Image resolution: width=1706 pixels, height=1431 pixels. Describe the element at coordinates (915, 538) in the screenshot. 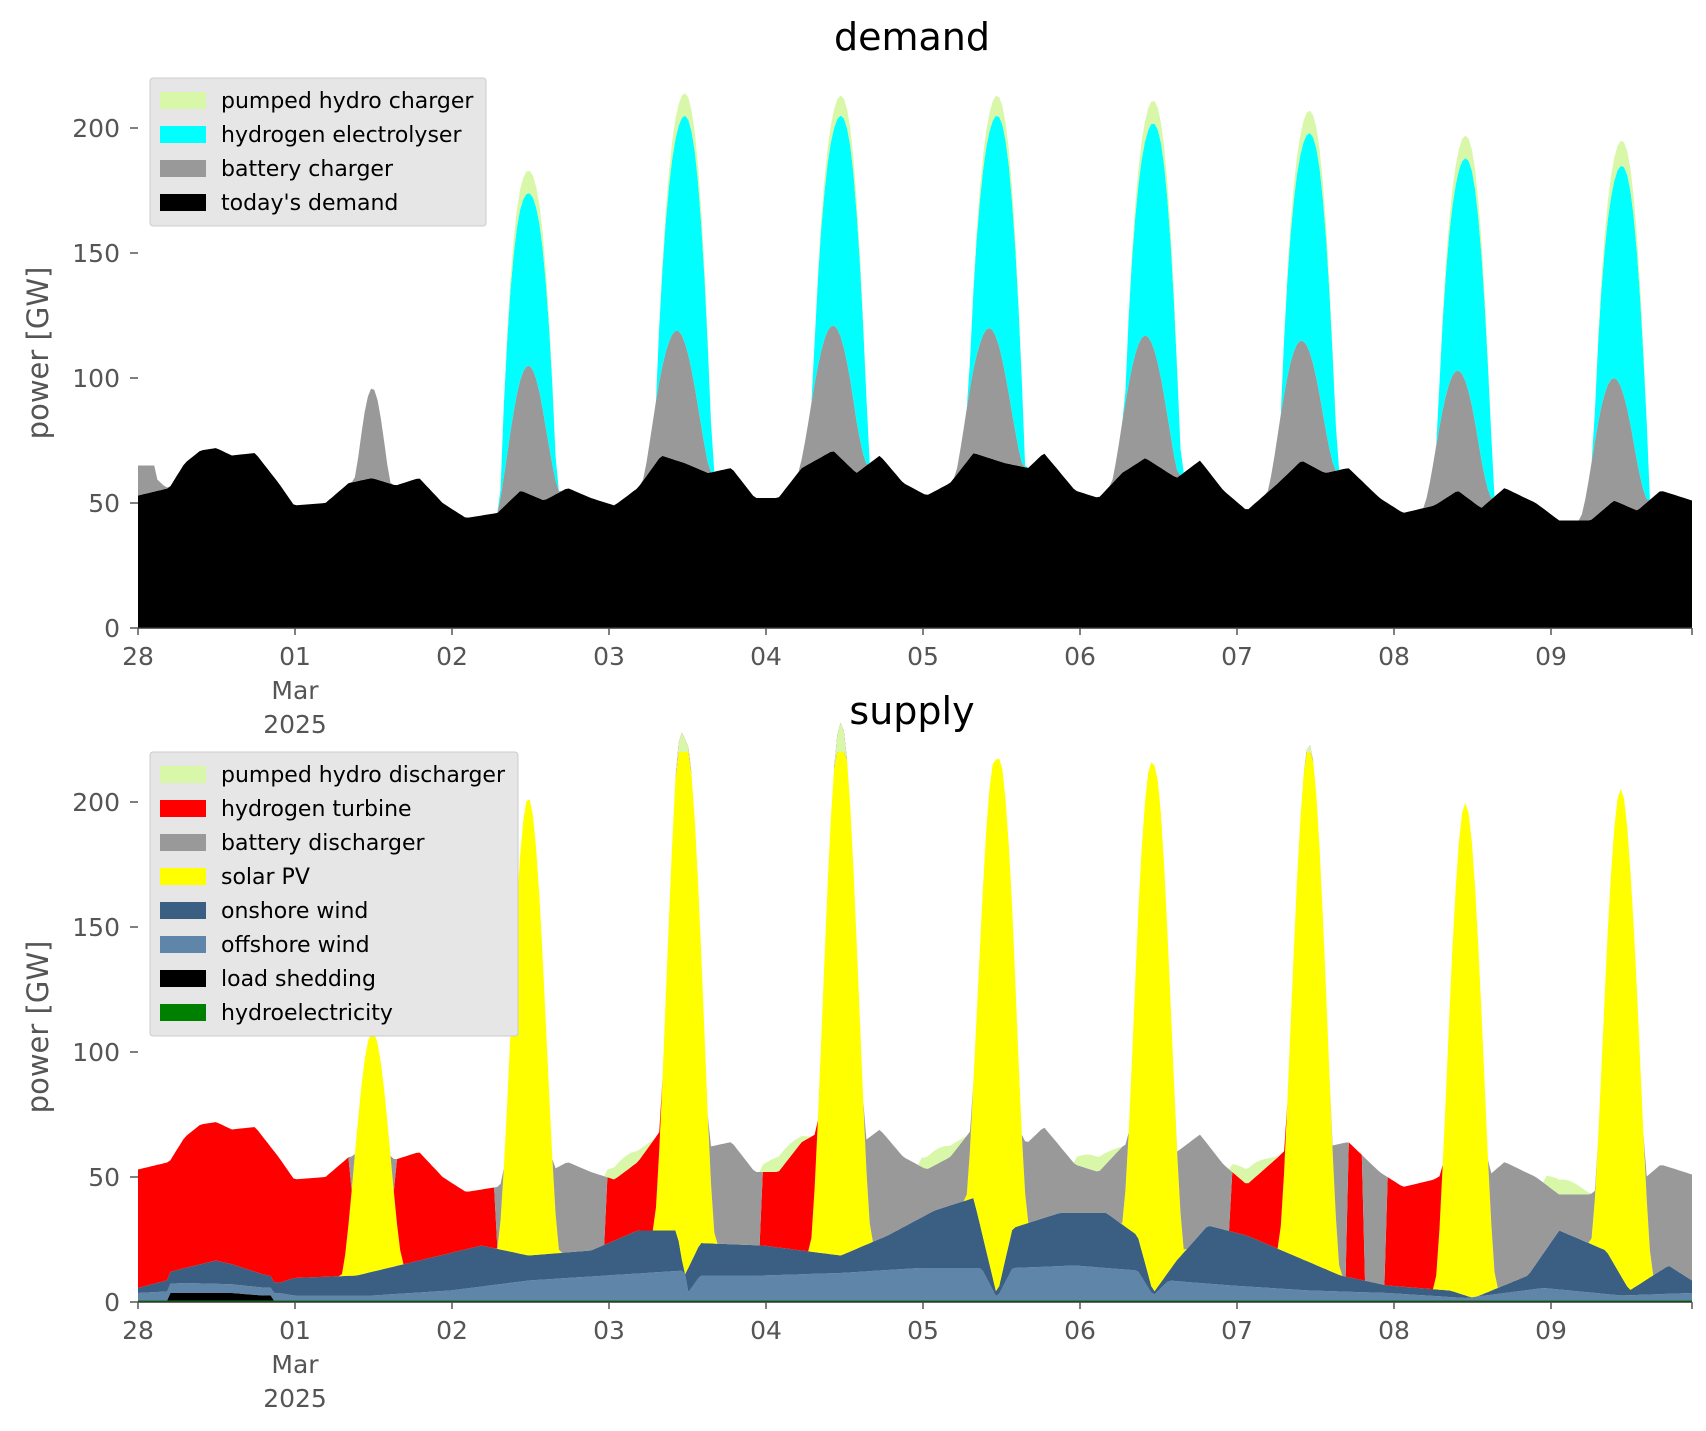

I see `series-area-today-s-demand` at that location.